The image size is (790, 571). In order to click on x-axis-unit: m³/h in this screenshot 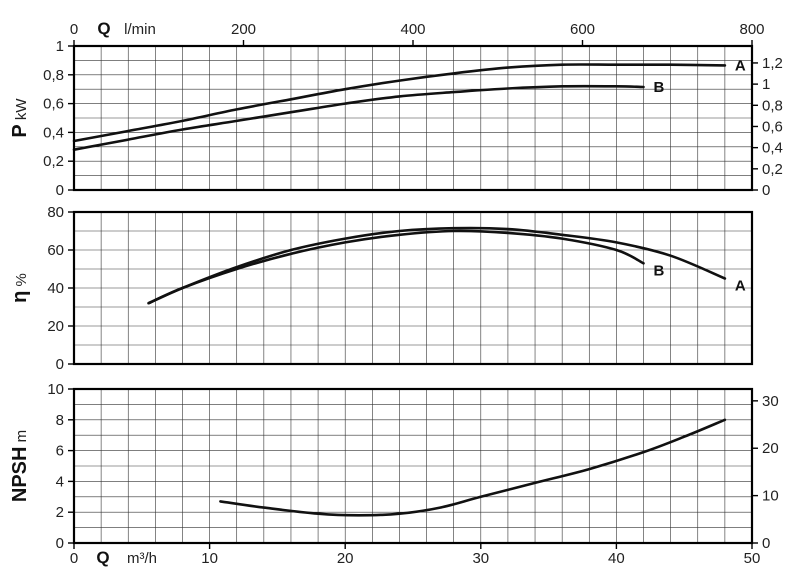, I will do `click(142, 558)`.